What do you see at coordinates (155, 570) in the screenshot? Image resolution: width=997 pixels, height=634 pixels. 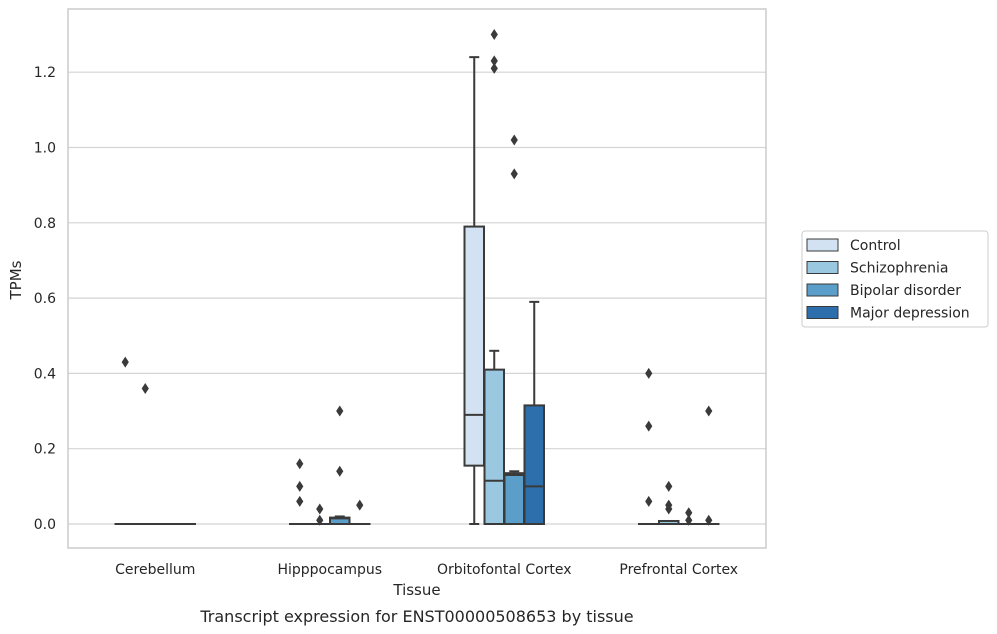 I see `x-tick-label: Cerebellum` at bounding box center [155, 570].